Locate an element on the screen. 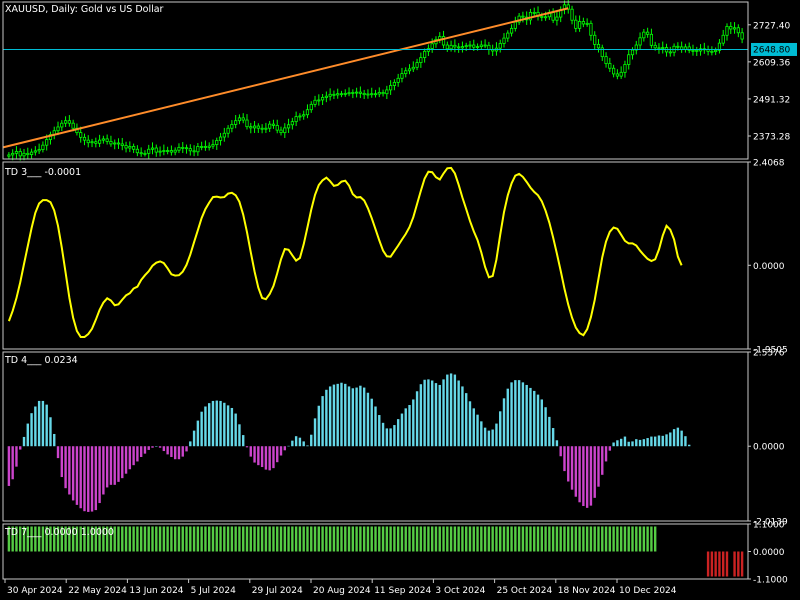 The image size is (800, 600). td7-title: TD 7___ 0.0000 1.0000 is located at coordinates (59, 532).